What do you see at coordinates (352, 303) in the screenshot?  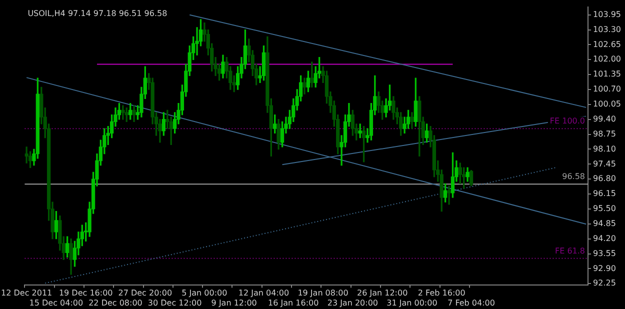 I see `x-tick-label: 23 Jan 20:00` at bounding box center [352, 303].